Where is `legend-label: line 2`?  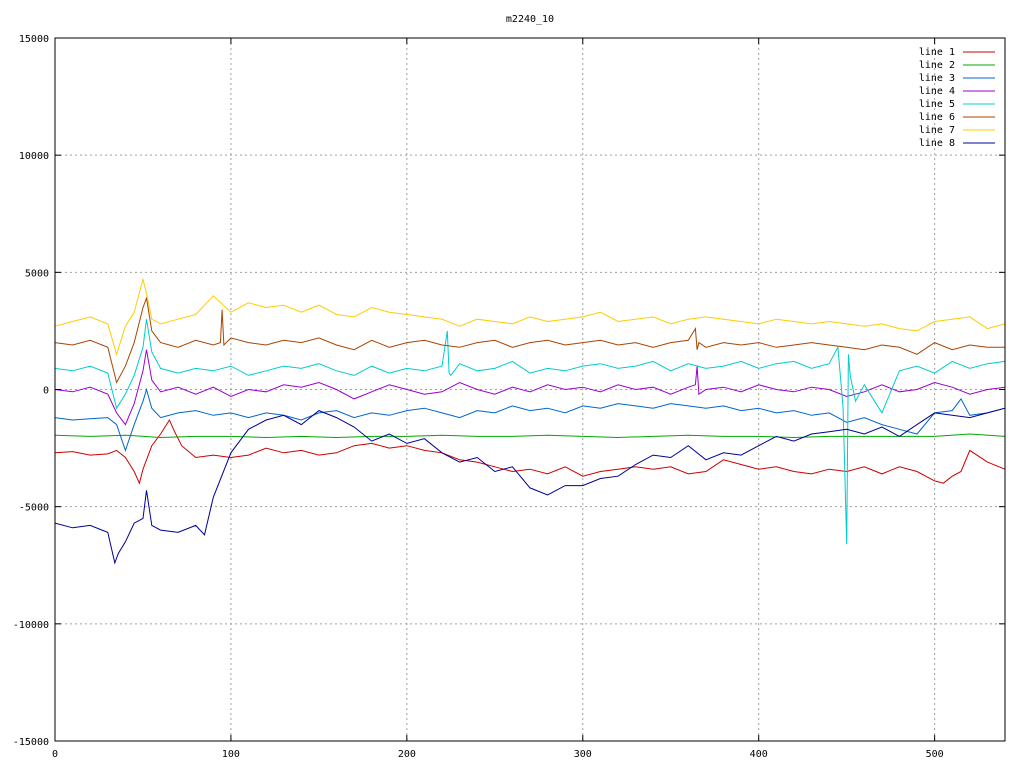
legend-label: line 2 is located at coordinates (937, 65).